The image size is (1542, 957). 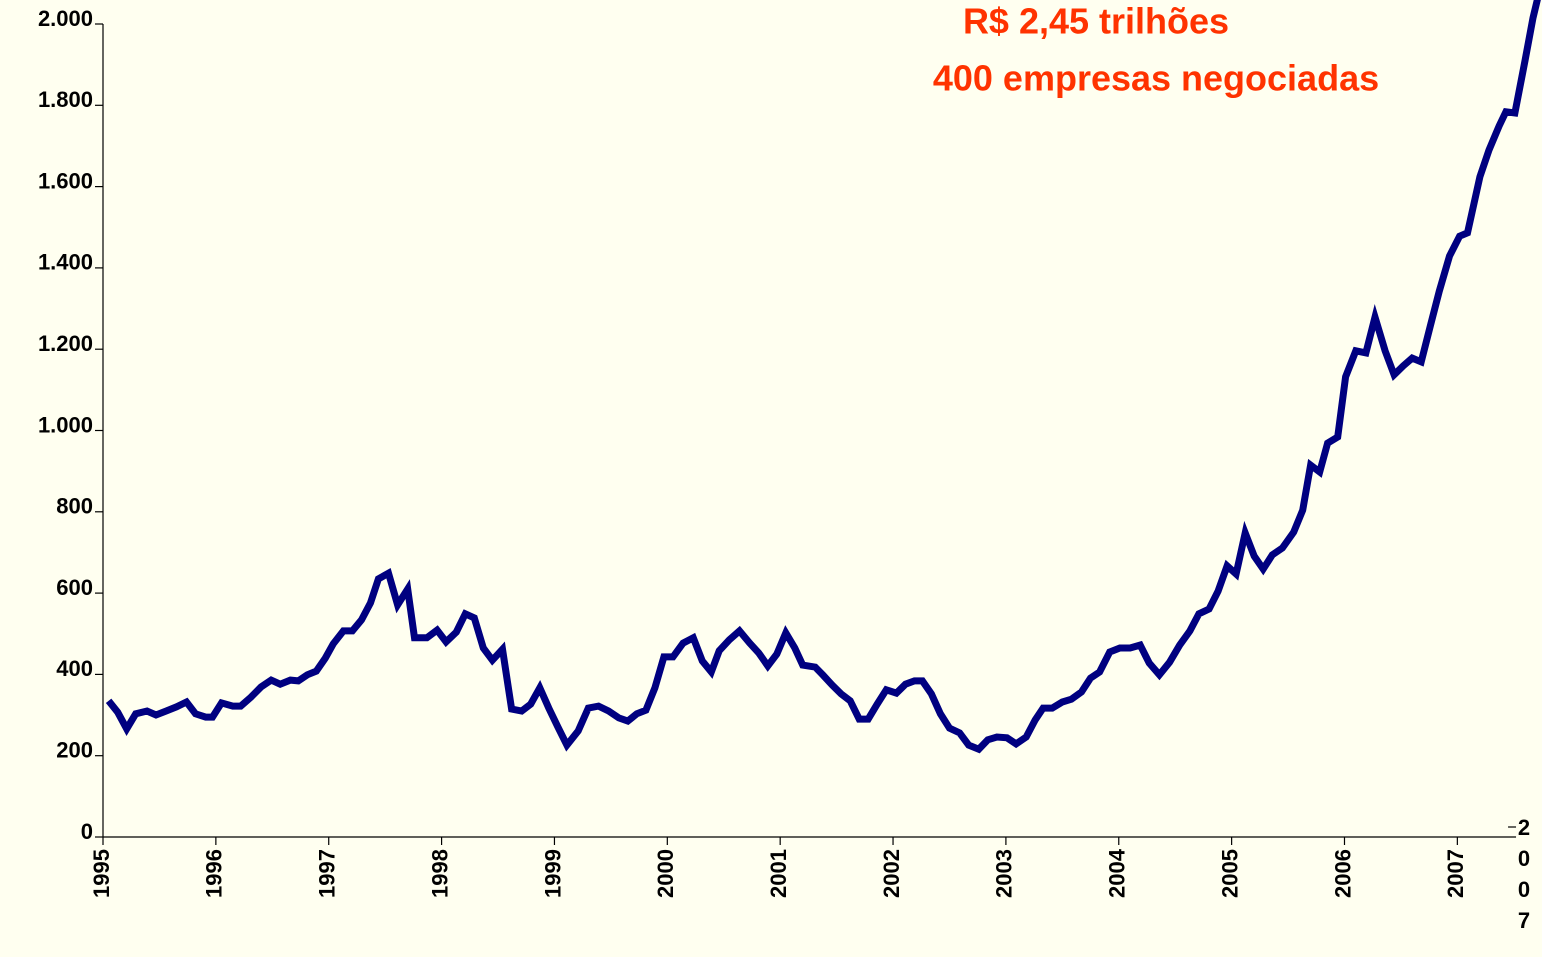 I want to click on y-tick-label: 800, so click(x=74, y=506).